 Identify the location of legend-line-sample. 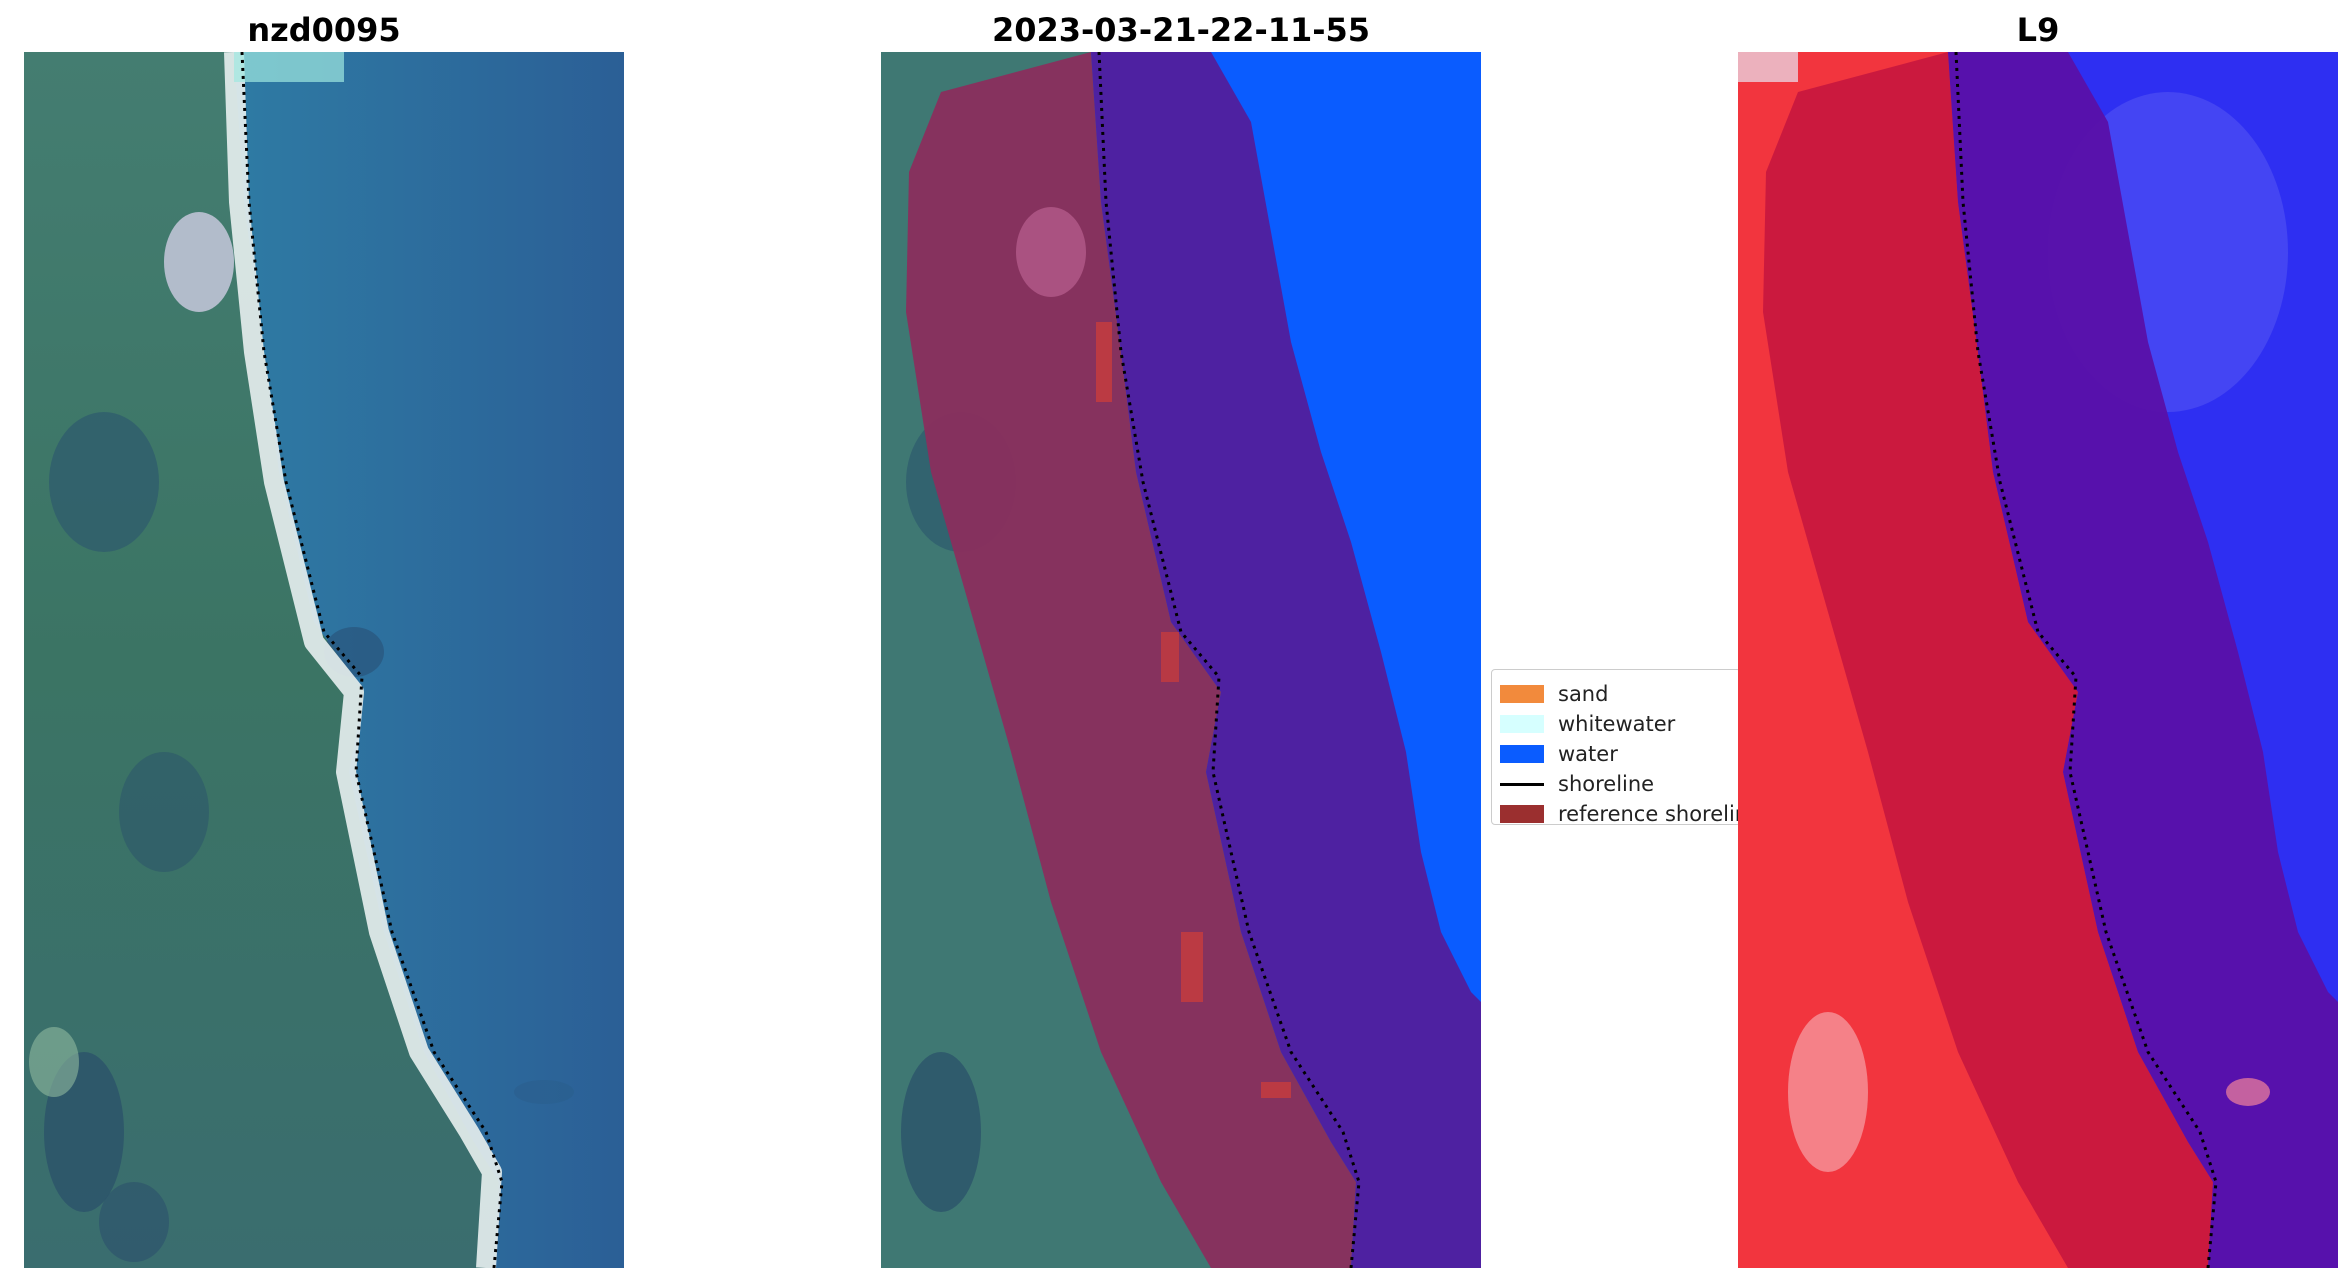
(1522, 784).